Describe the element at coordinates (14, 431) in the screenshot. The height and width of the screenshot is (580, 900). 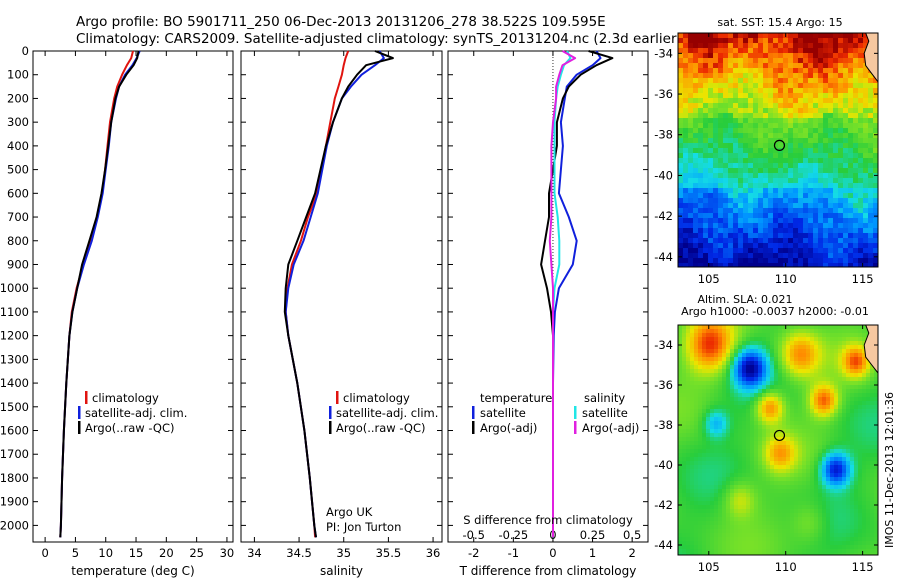
I see `depth-tick-label: 1600` at that location.